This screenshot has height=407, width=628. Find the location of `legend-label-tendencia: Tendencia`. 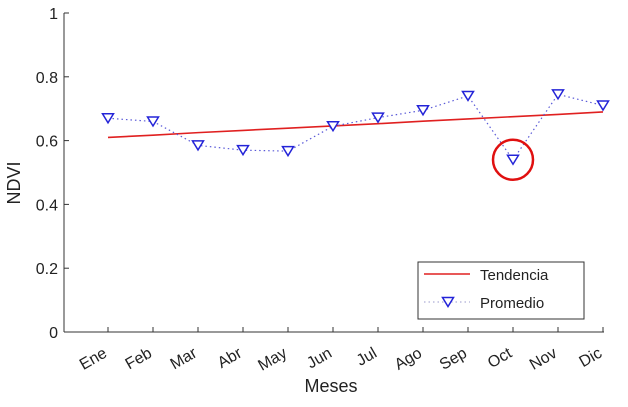

legend-label-tendencia: Tendencia is located at coordinates (514, 275).